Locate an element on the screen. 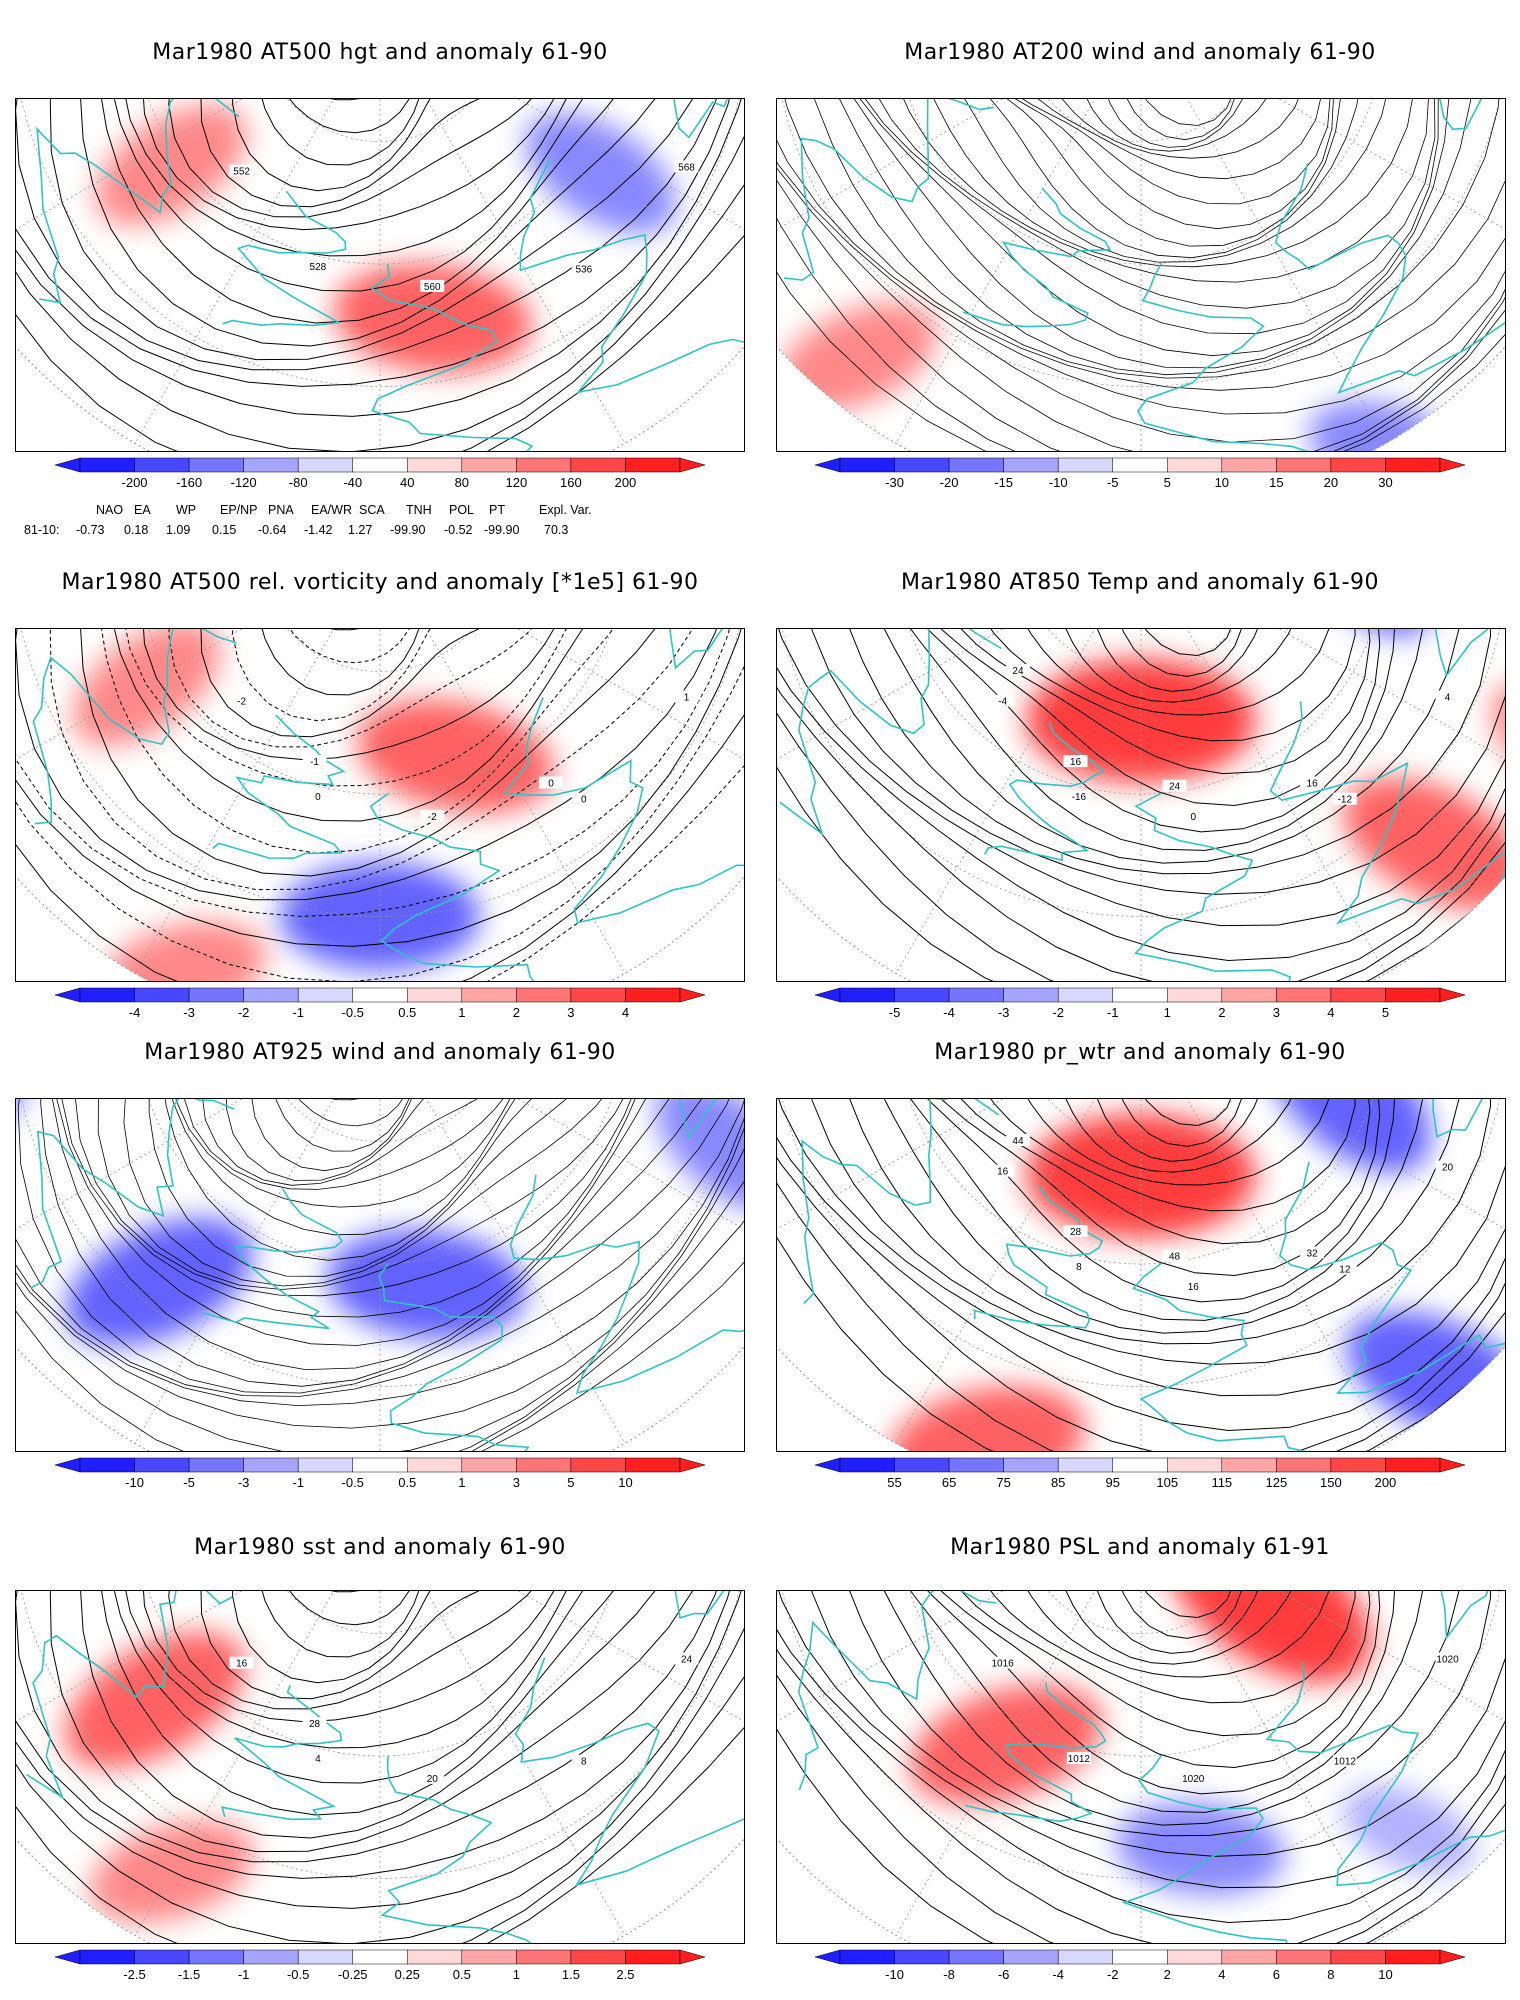 This screenshot has height=2000, width=1520. colorbar-canvas: 55 65 75 85 95 105 115 125 150 200 is located at coordinates (1140, 1473).